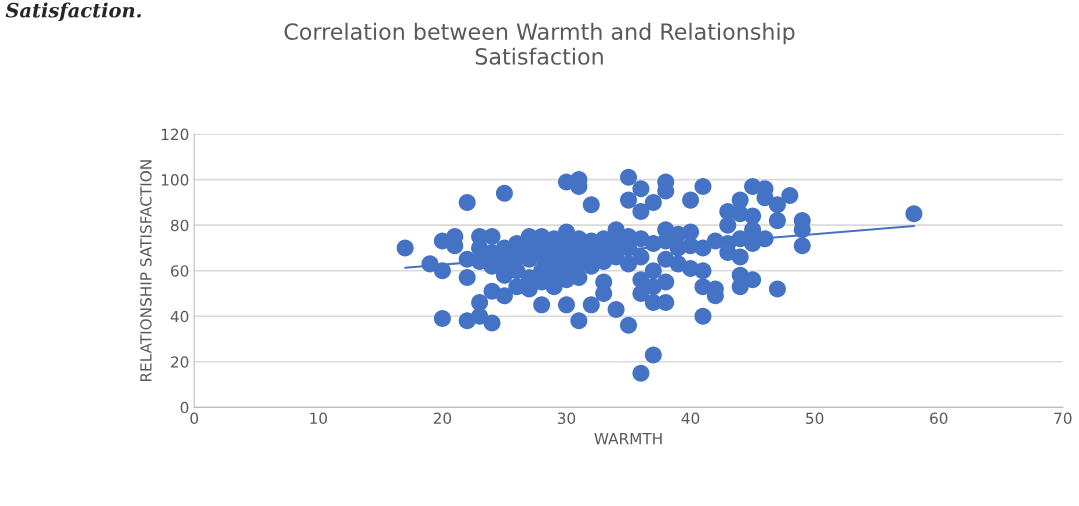  Describe the element at coordinates (442, 418) in the screenshot. I see `x-tick-label: 20` at that location.